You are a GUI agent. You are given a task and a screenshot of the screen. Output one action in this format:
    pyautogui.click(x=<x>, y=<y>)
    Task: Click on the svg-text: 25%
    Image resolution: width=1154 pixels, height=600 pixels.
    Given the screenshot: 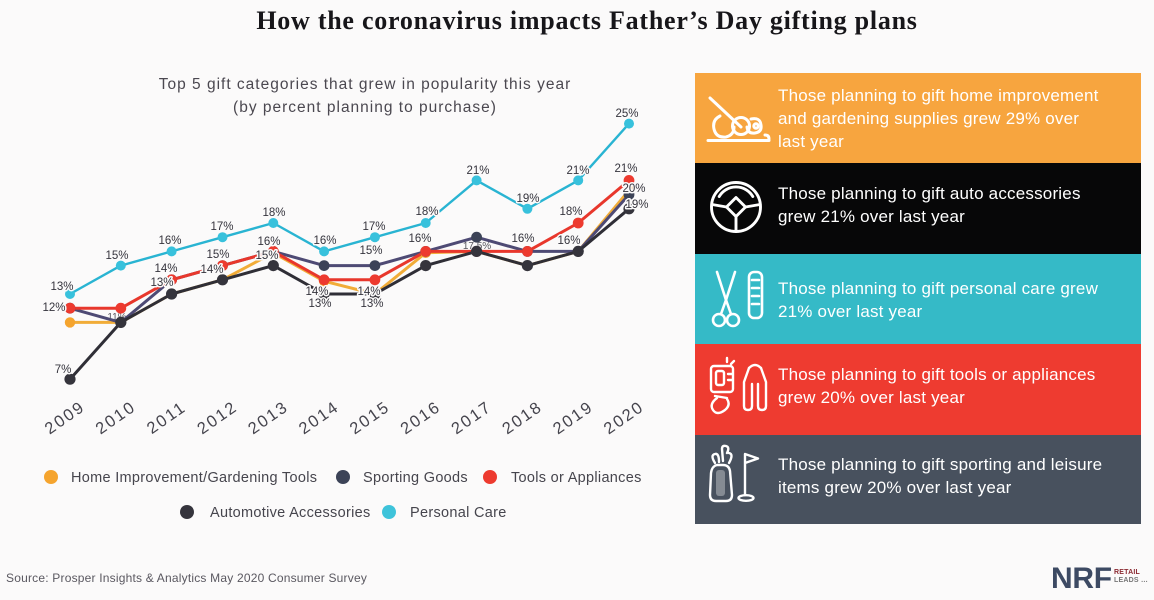 What is the action you would take?
    pyautogui.click(x=626, y=114)
    